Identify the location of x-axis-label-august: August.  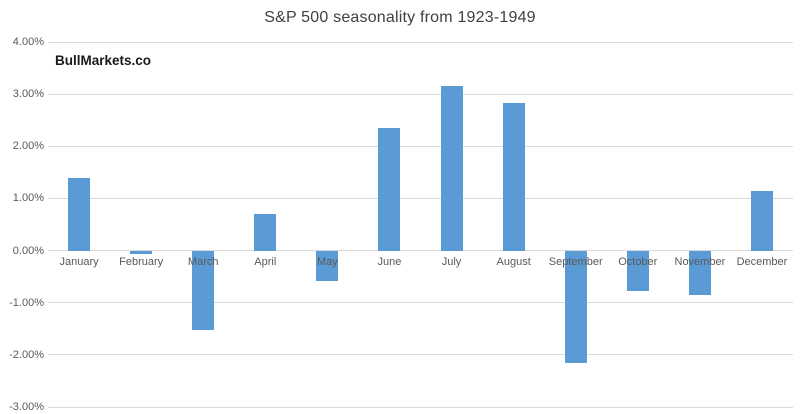
(513, 261).